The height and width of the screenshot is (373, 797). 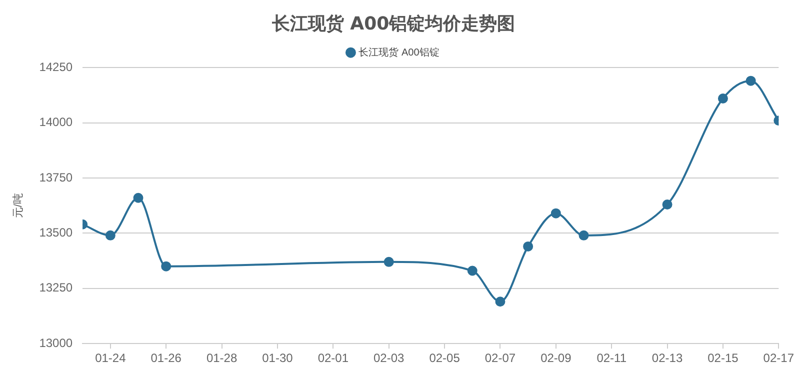 What do you see at coordinates (56, 343) in the screenshot?
I see `y-tick-label: 13000` at bounding box center [56, 343].